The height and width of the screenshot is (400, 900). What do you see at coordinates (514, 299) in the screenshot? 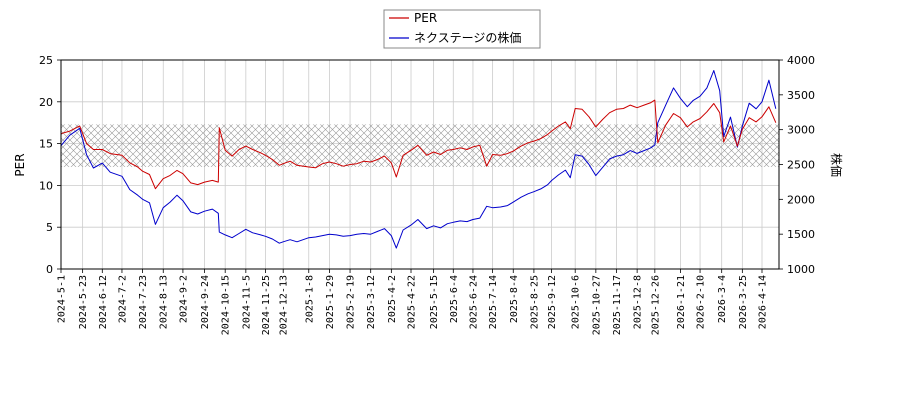
I see `x-tick-label: 2025-8-4` at bounding box center [514, 299].